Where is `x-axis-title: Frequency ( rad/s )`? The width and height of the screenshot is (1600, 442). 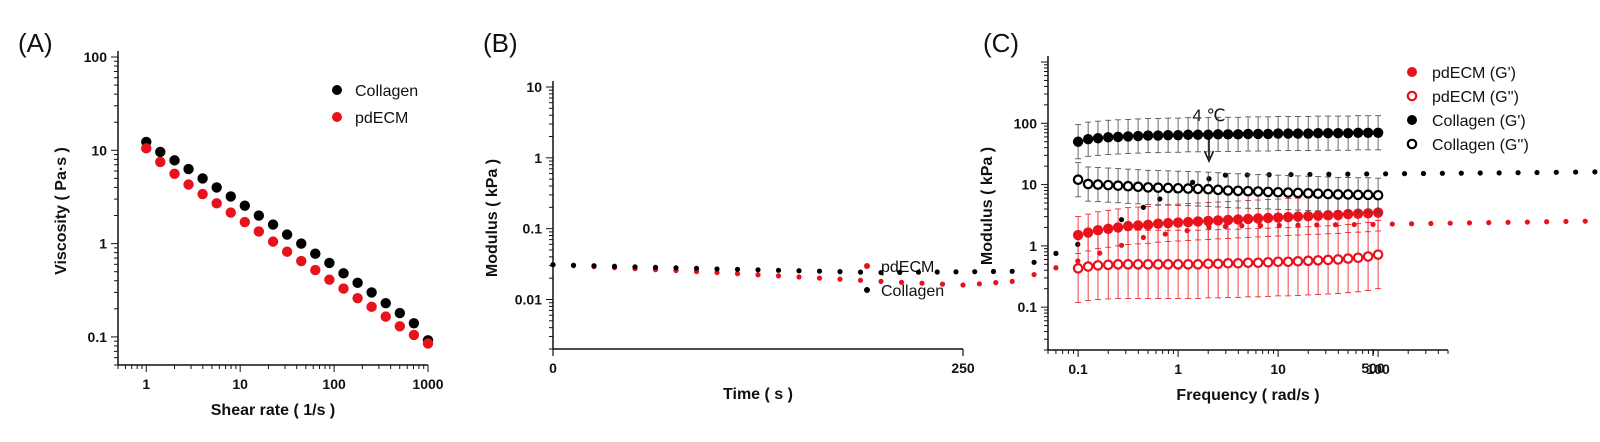
x-axis-title: Frequency ( rad/s ) is located at coordinates (1247, 395).